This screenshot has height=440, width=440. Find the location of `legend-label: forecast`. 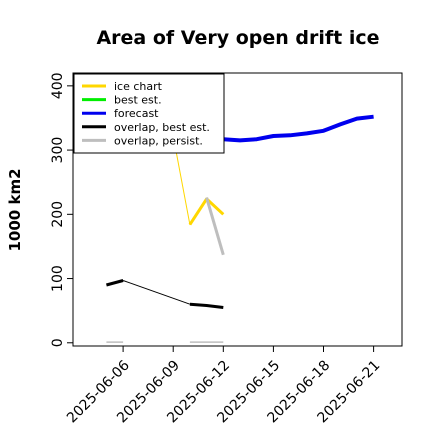

legend-label: forecast is located at coordinates (136, 113).